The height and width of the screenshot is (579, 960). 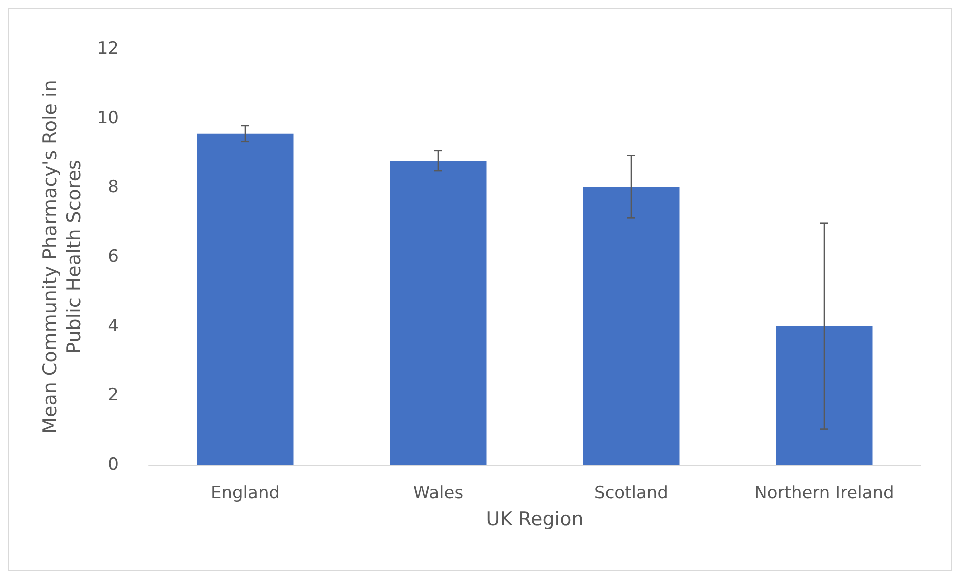 What do you see at coordinates (113, 326) in the screenshot?
I see `y-tick-label: 4` at bounding box center [113, 326].